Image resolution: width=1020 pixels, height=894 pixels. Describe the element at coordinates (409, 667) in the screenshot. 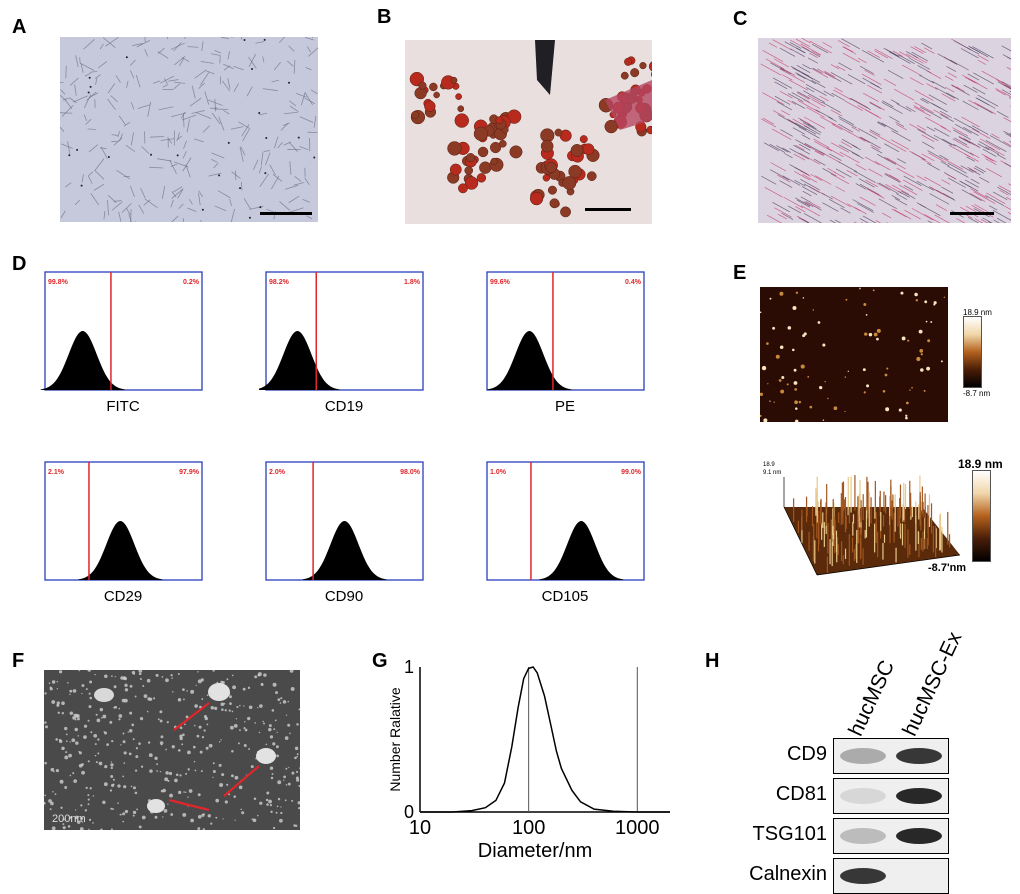

I see `y-tick-label: 1` at that location.